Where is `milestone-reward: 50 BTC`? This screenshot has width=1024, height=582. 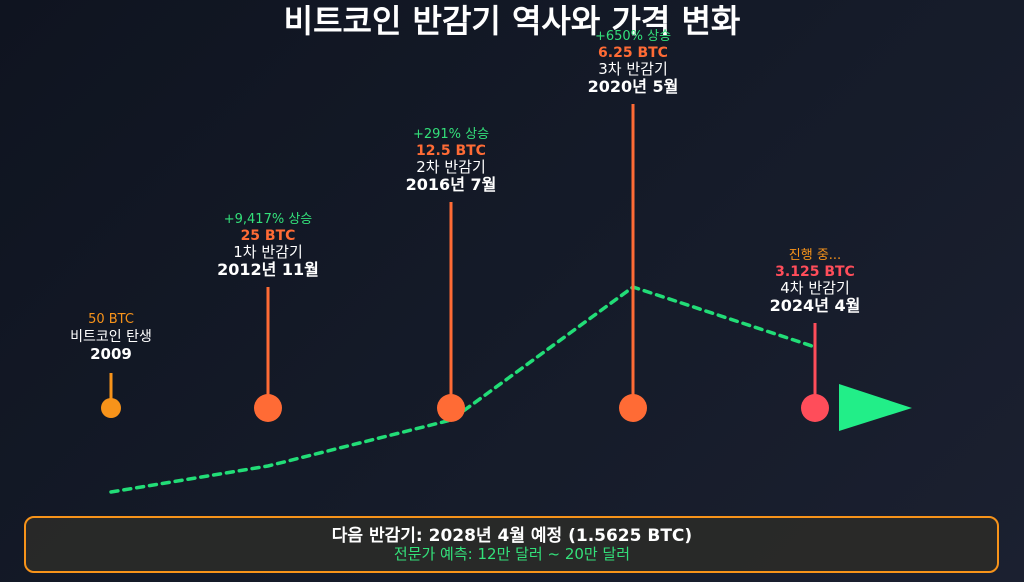
milestone-reward: 50 BTC is located at coordinates (111, 319).